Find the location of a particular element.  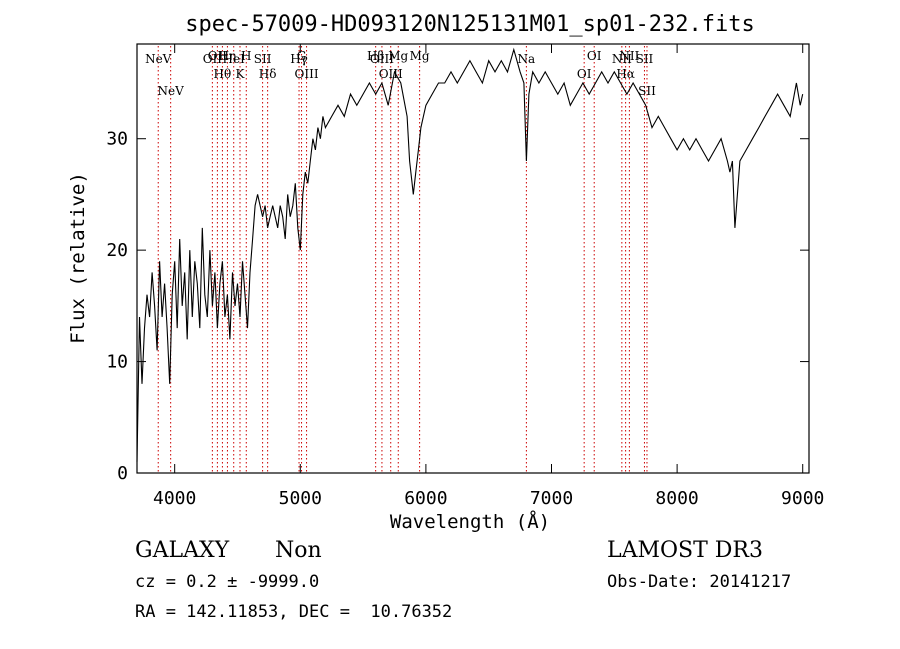

y-tick-label: 0 is located at coordinates (122, 473).